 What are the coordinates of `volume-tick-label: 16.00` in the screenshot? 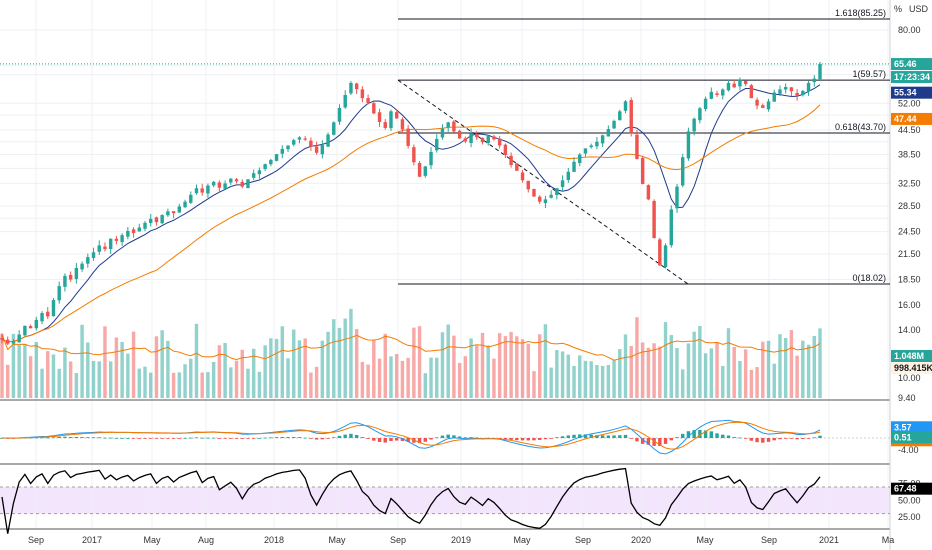 It's located at (909, 305).